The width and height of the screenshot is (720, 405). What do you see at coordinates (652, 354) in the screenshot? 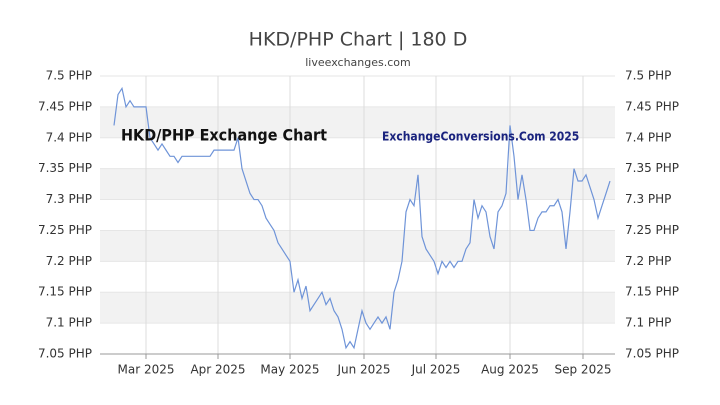
I see `y2-tick-label: 7.05 PHP` at bounding box center [652, 354].